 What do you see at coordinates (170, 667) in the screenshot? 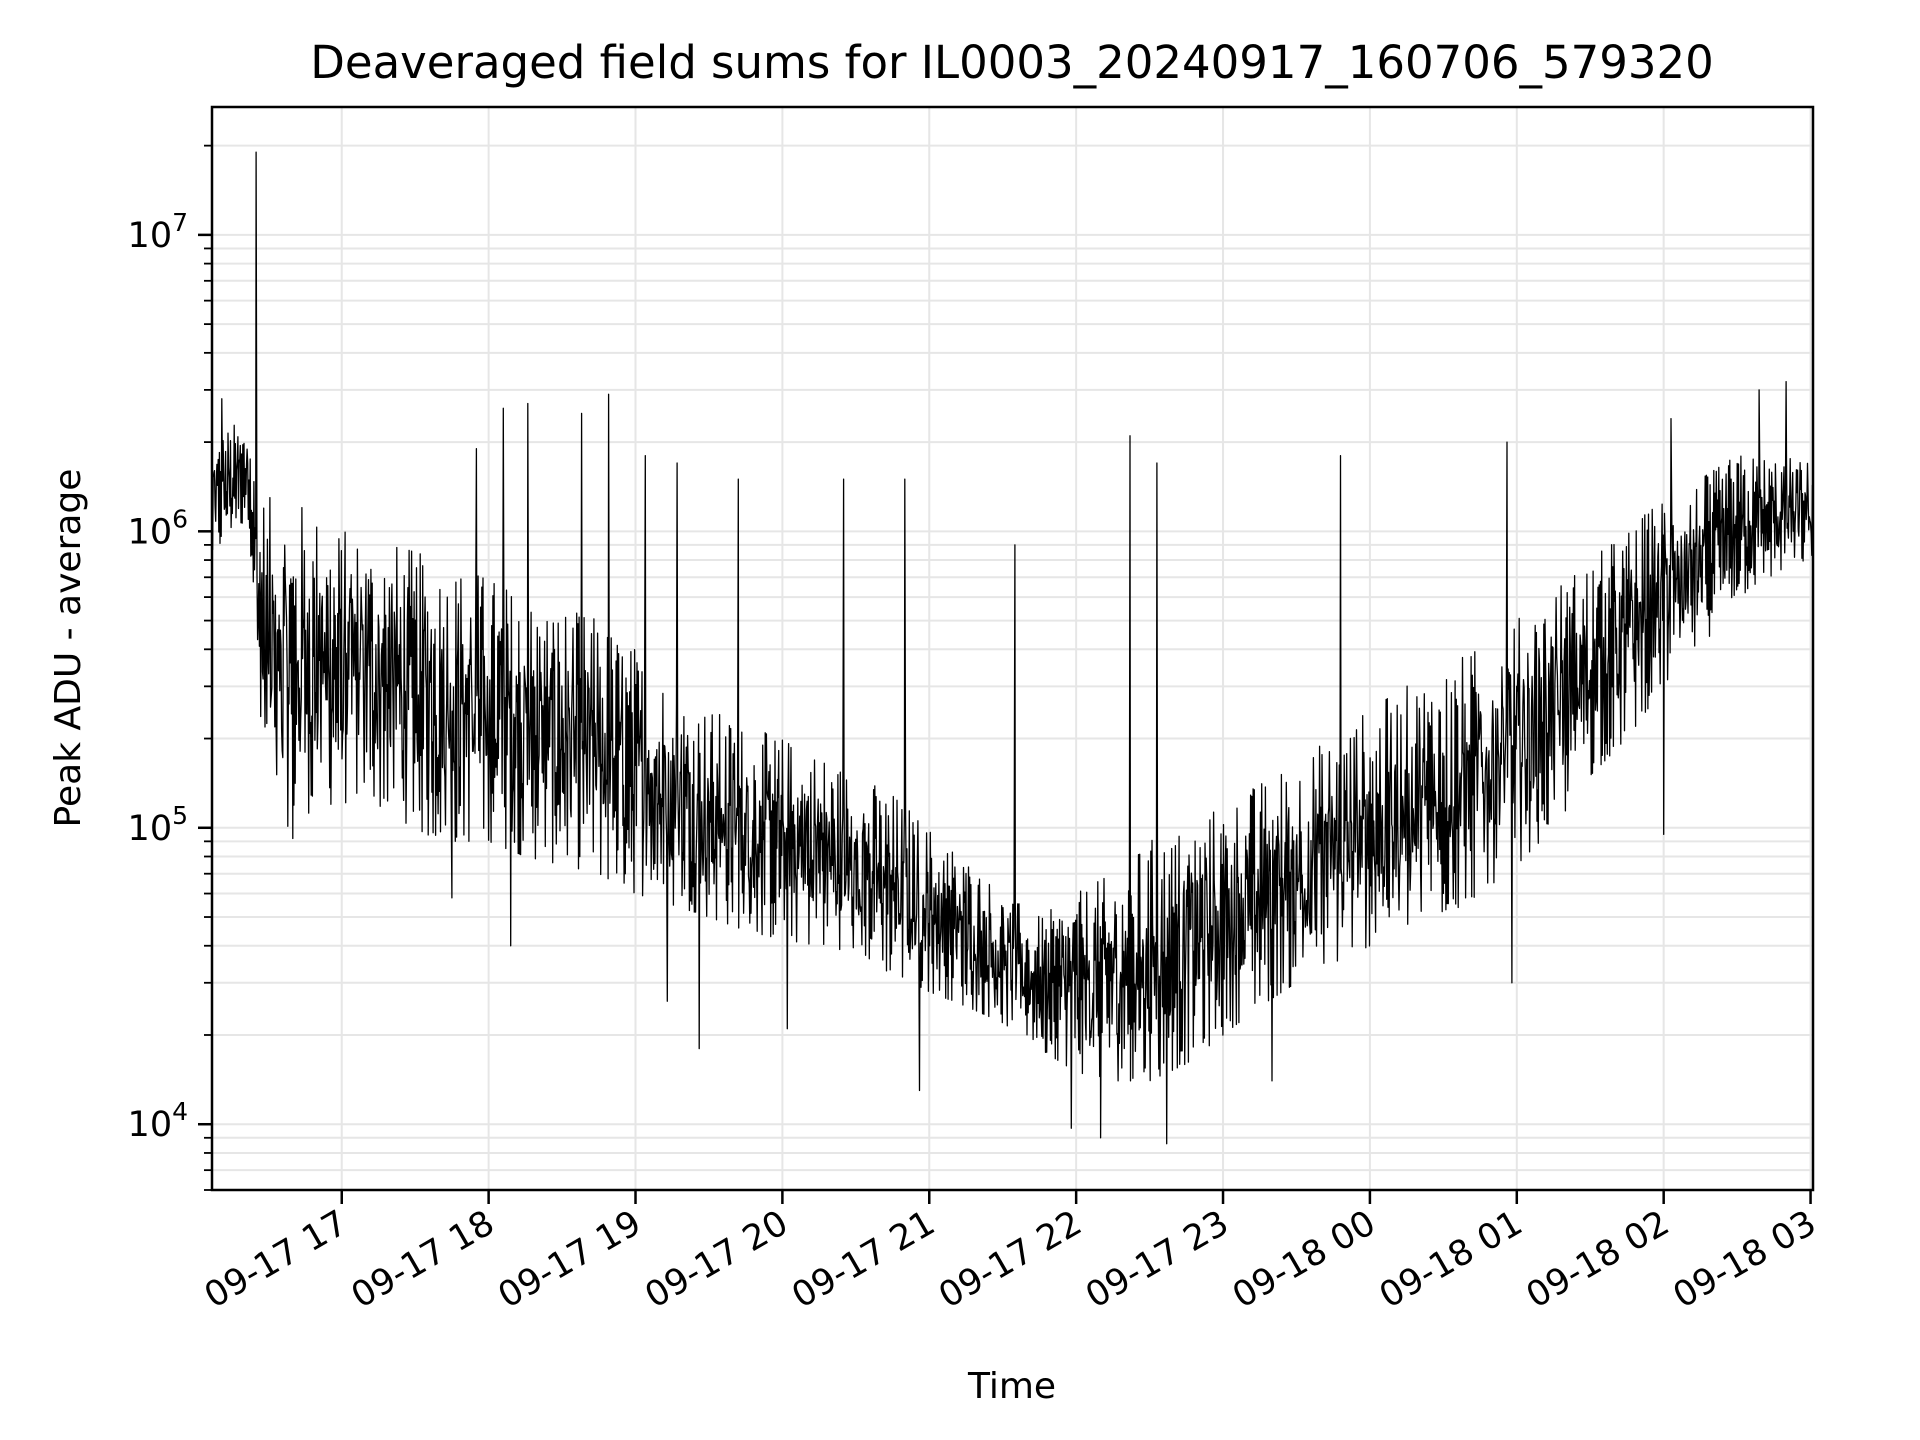
I see `y-axis: 10⁴ 10⁵ 10⁶ 10⁷` at bounding box center [170, 667].